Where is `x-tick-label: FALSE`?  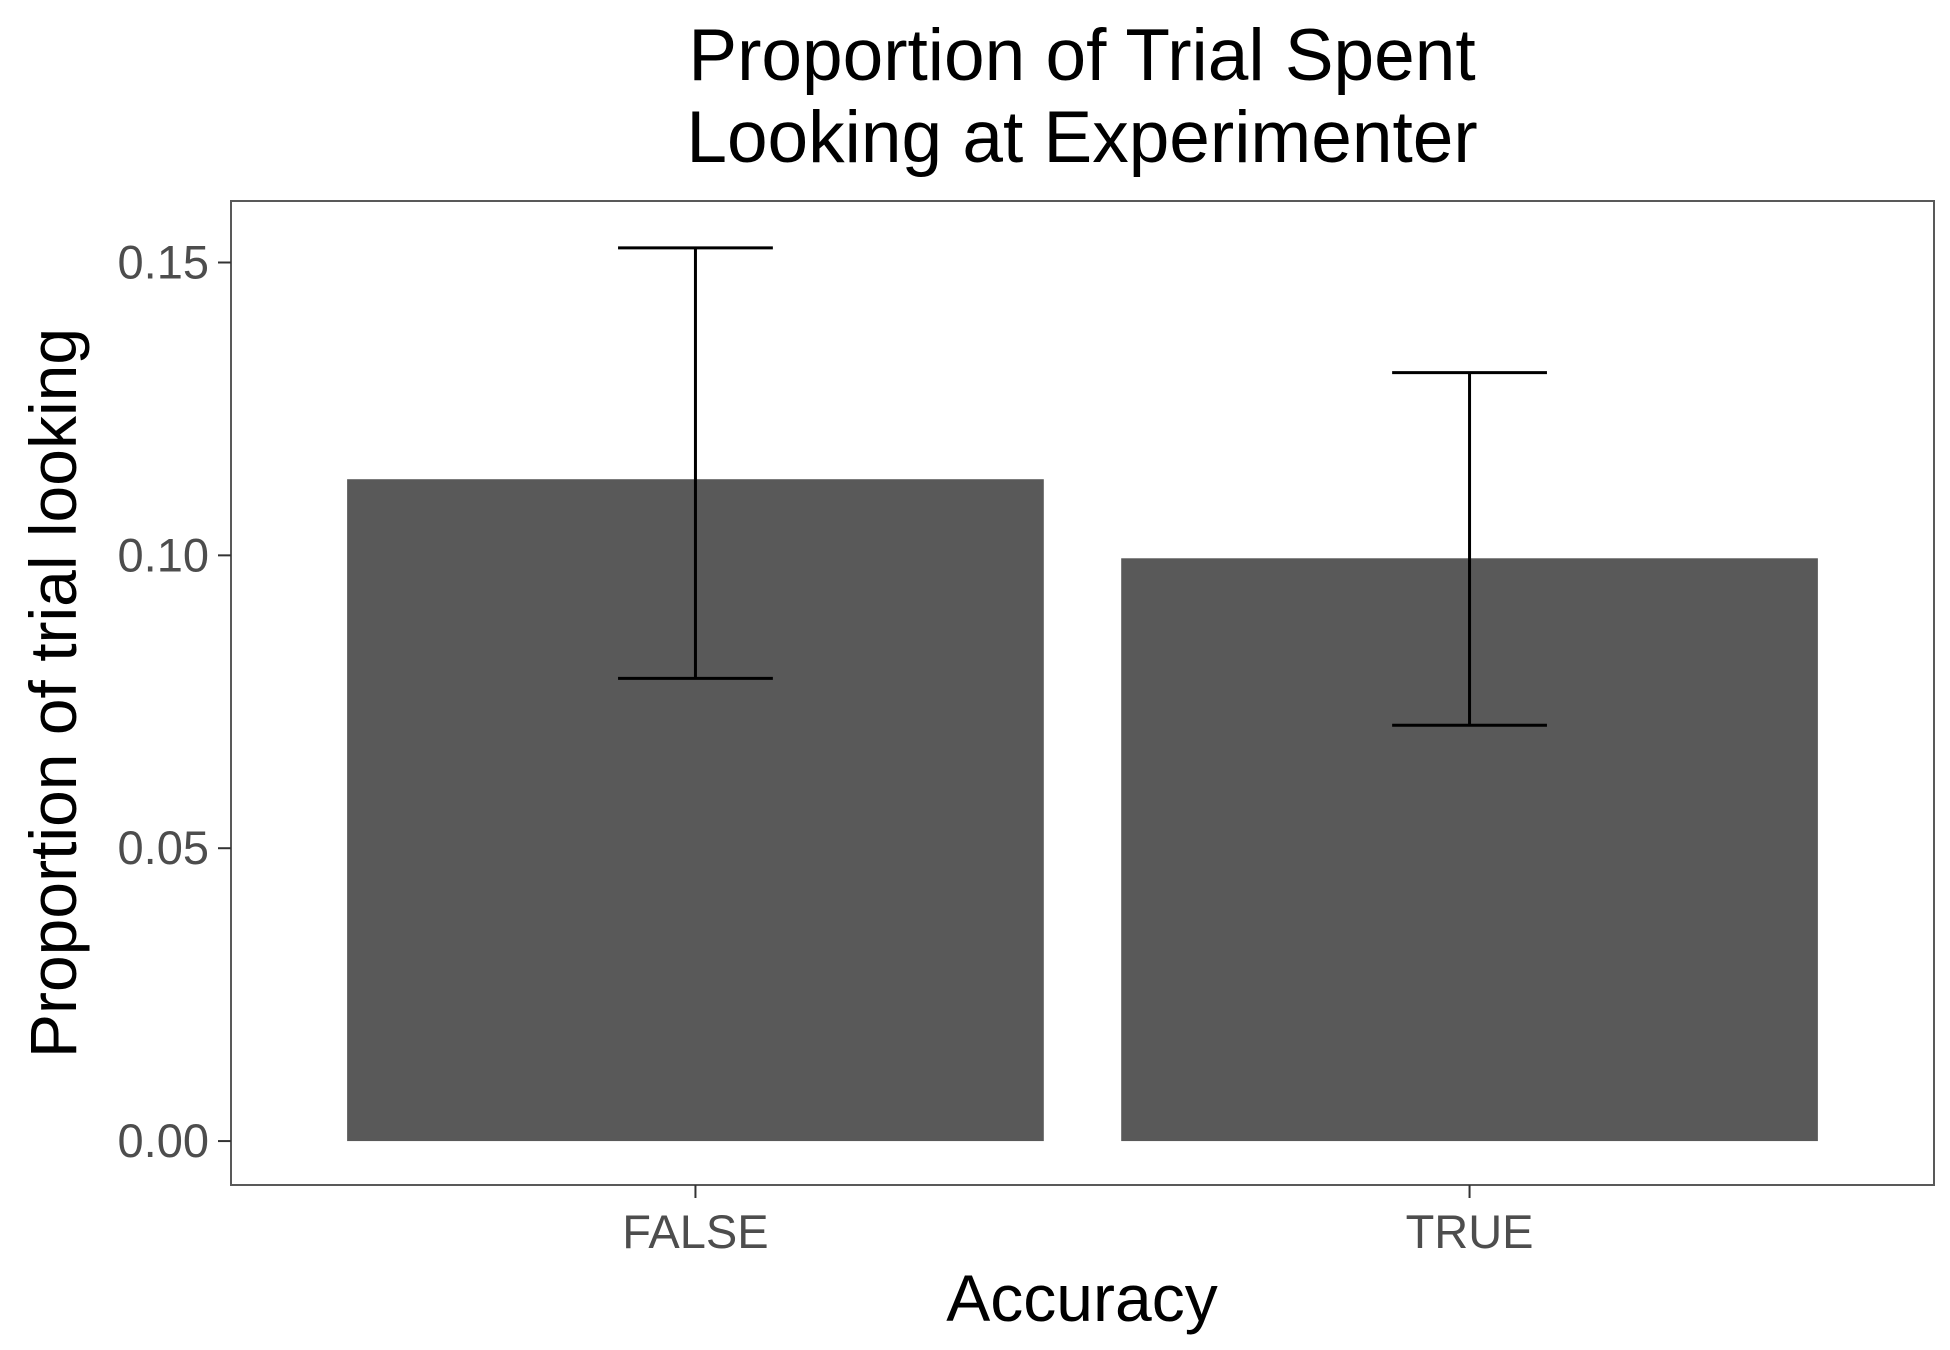 x-tick-label: FALSE is located at coordinates (695, 1231).